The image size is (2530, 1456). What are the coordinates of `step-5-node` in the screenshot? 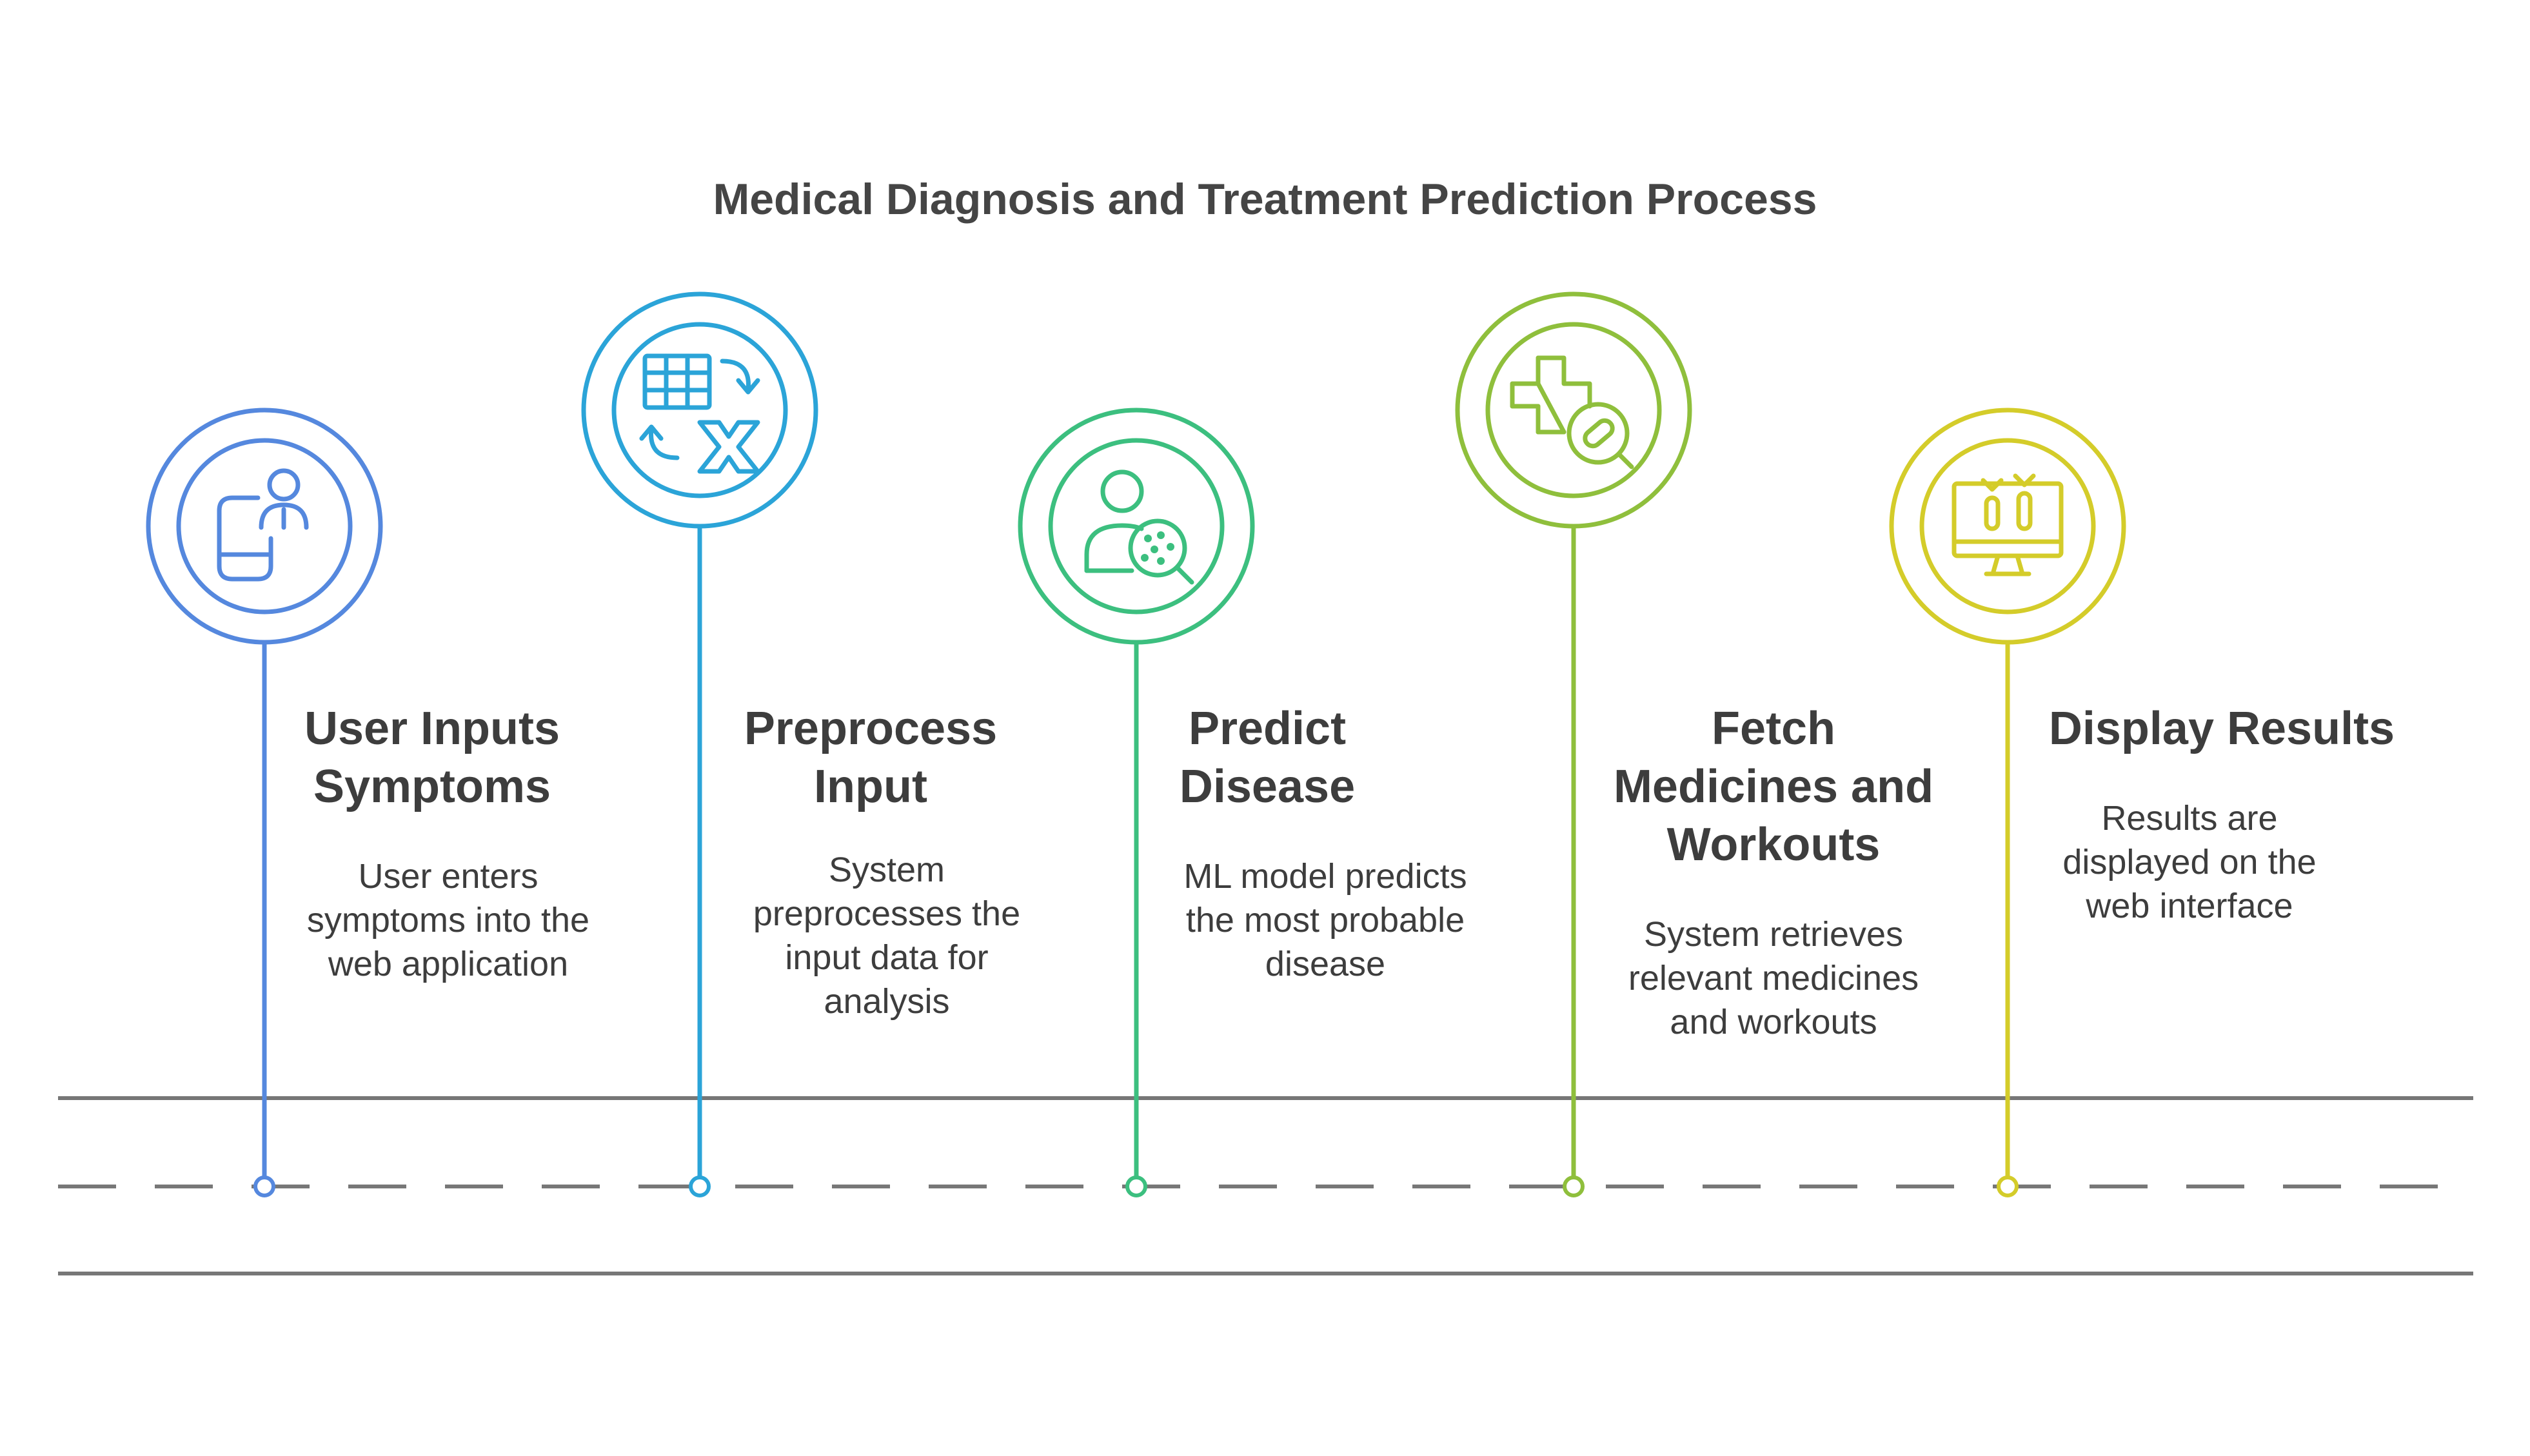 It's located at (2008, 1186).